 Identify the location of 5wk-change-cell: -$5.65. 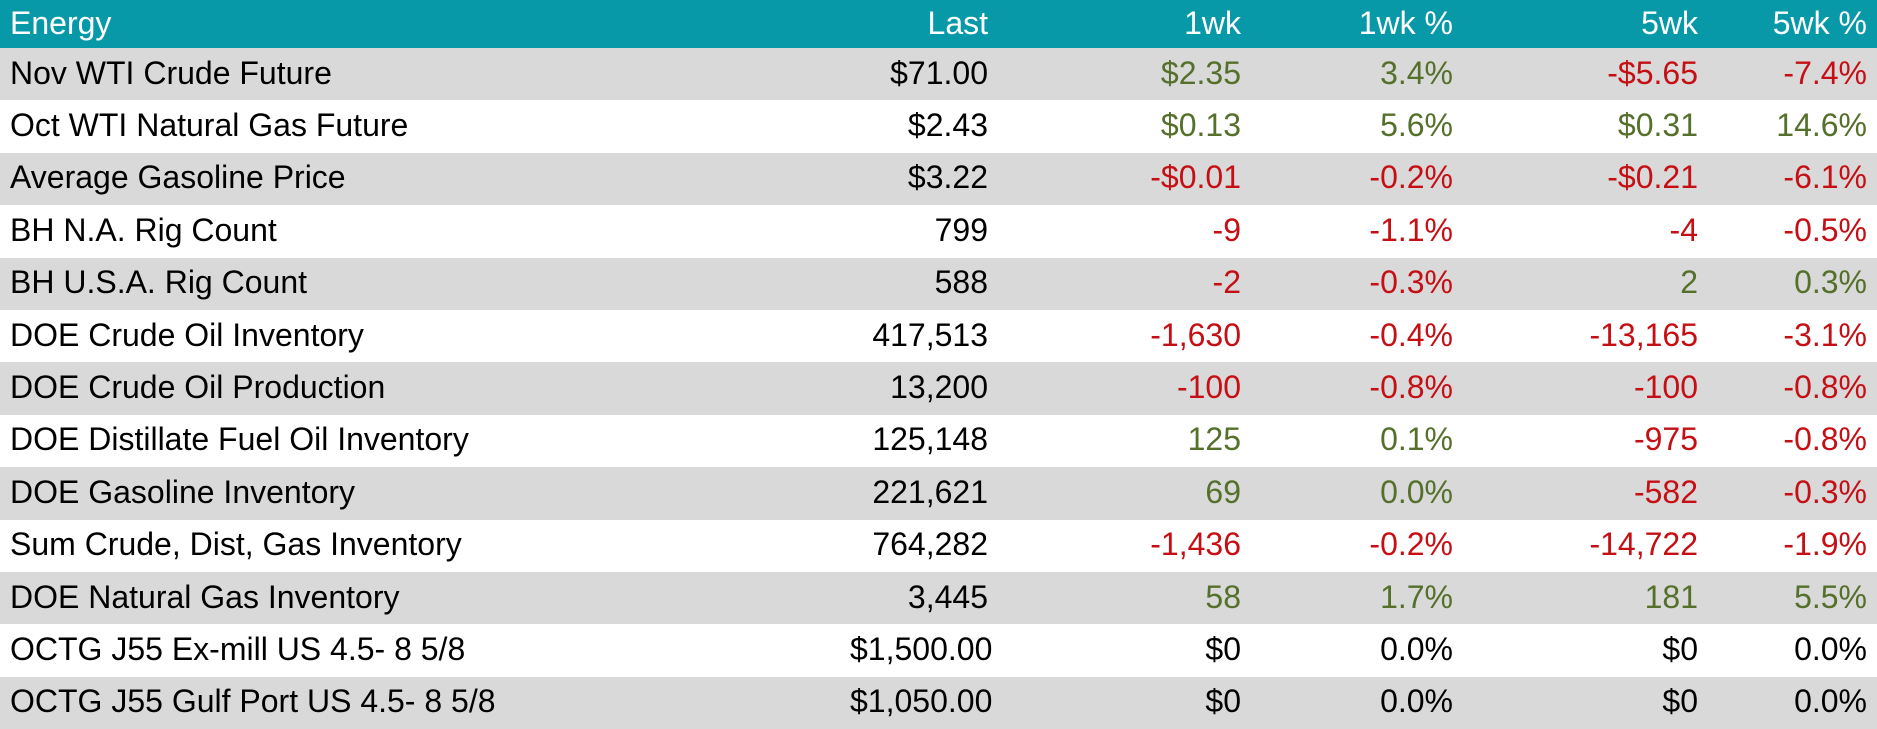
(1652, 72).